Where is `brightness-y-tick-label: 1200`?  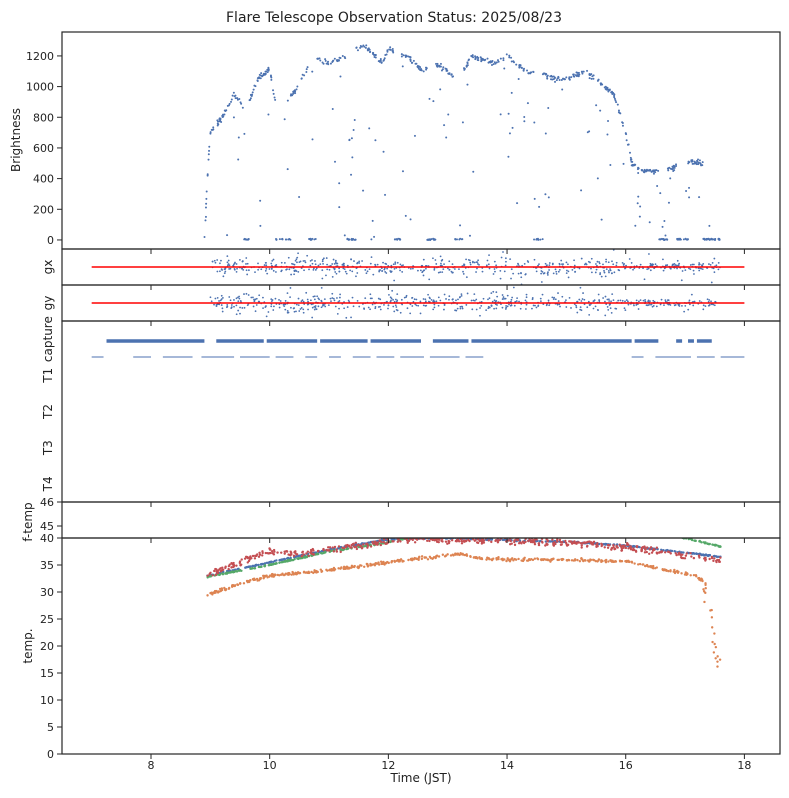 brightness-y-tick-label: 1200 is located at coordinates (40, 56).